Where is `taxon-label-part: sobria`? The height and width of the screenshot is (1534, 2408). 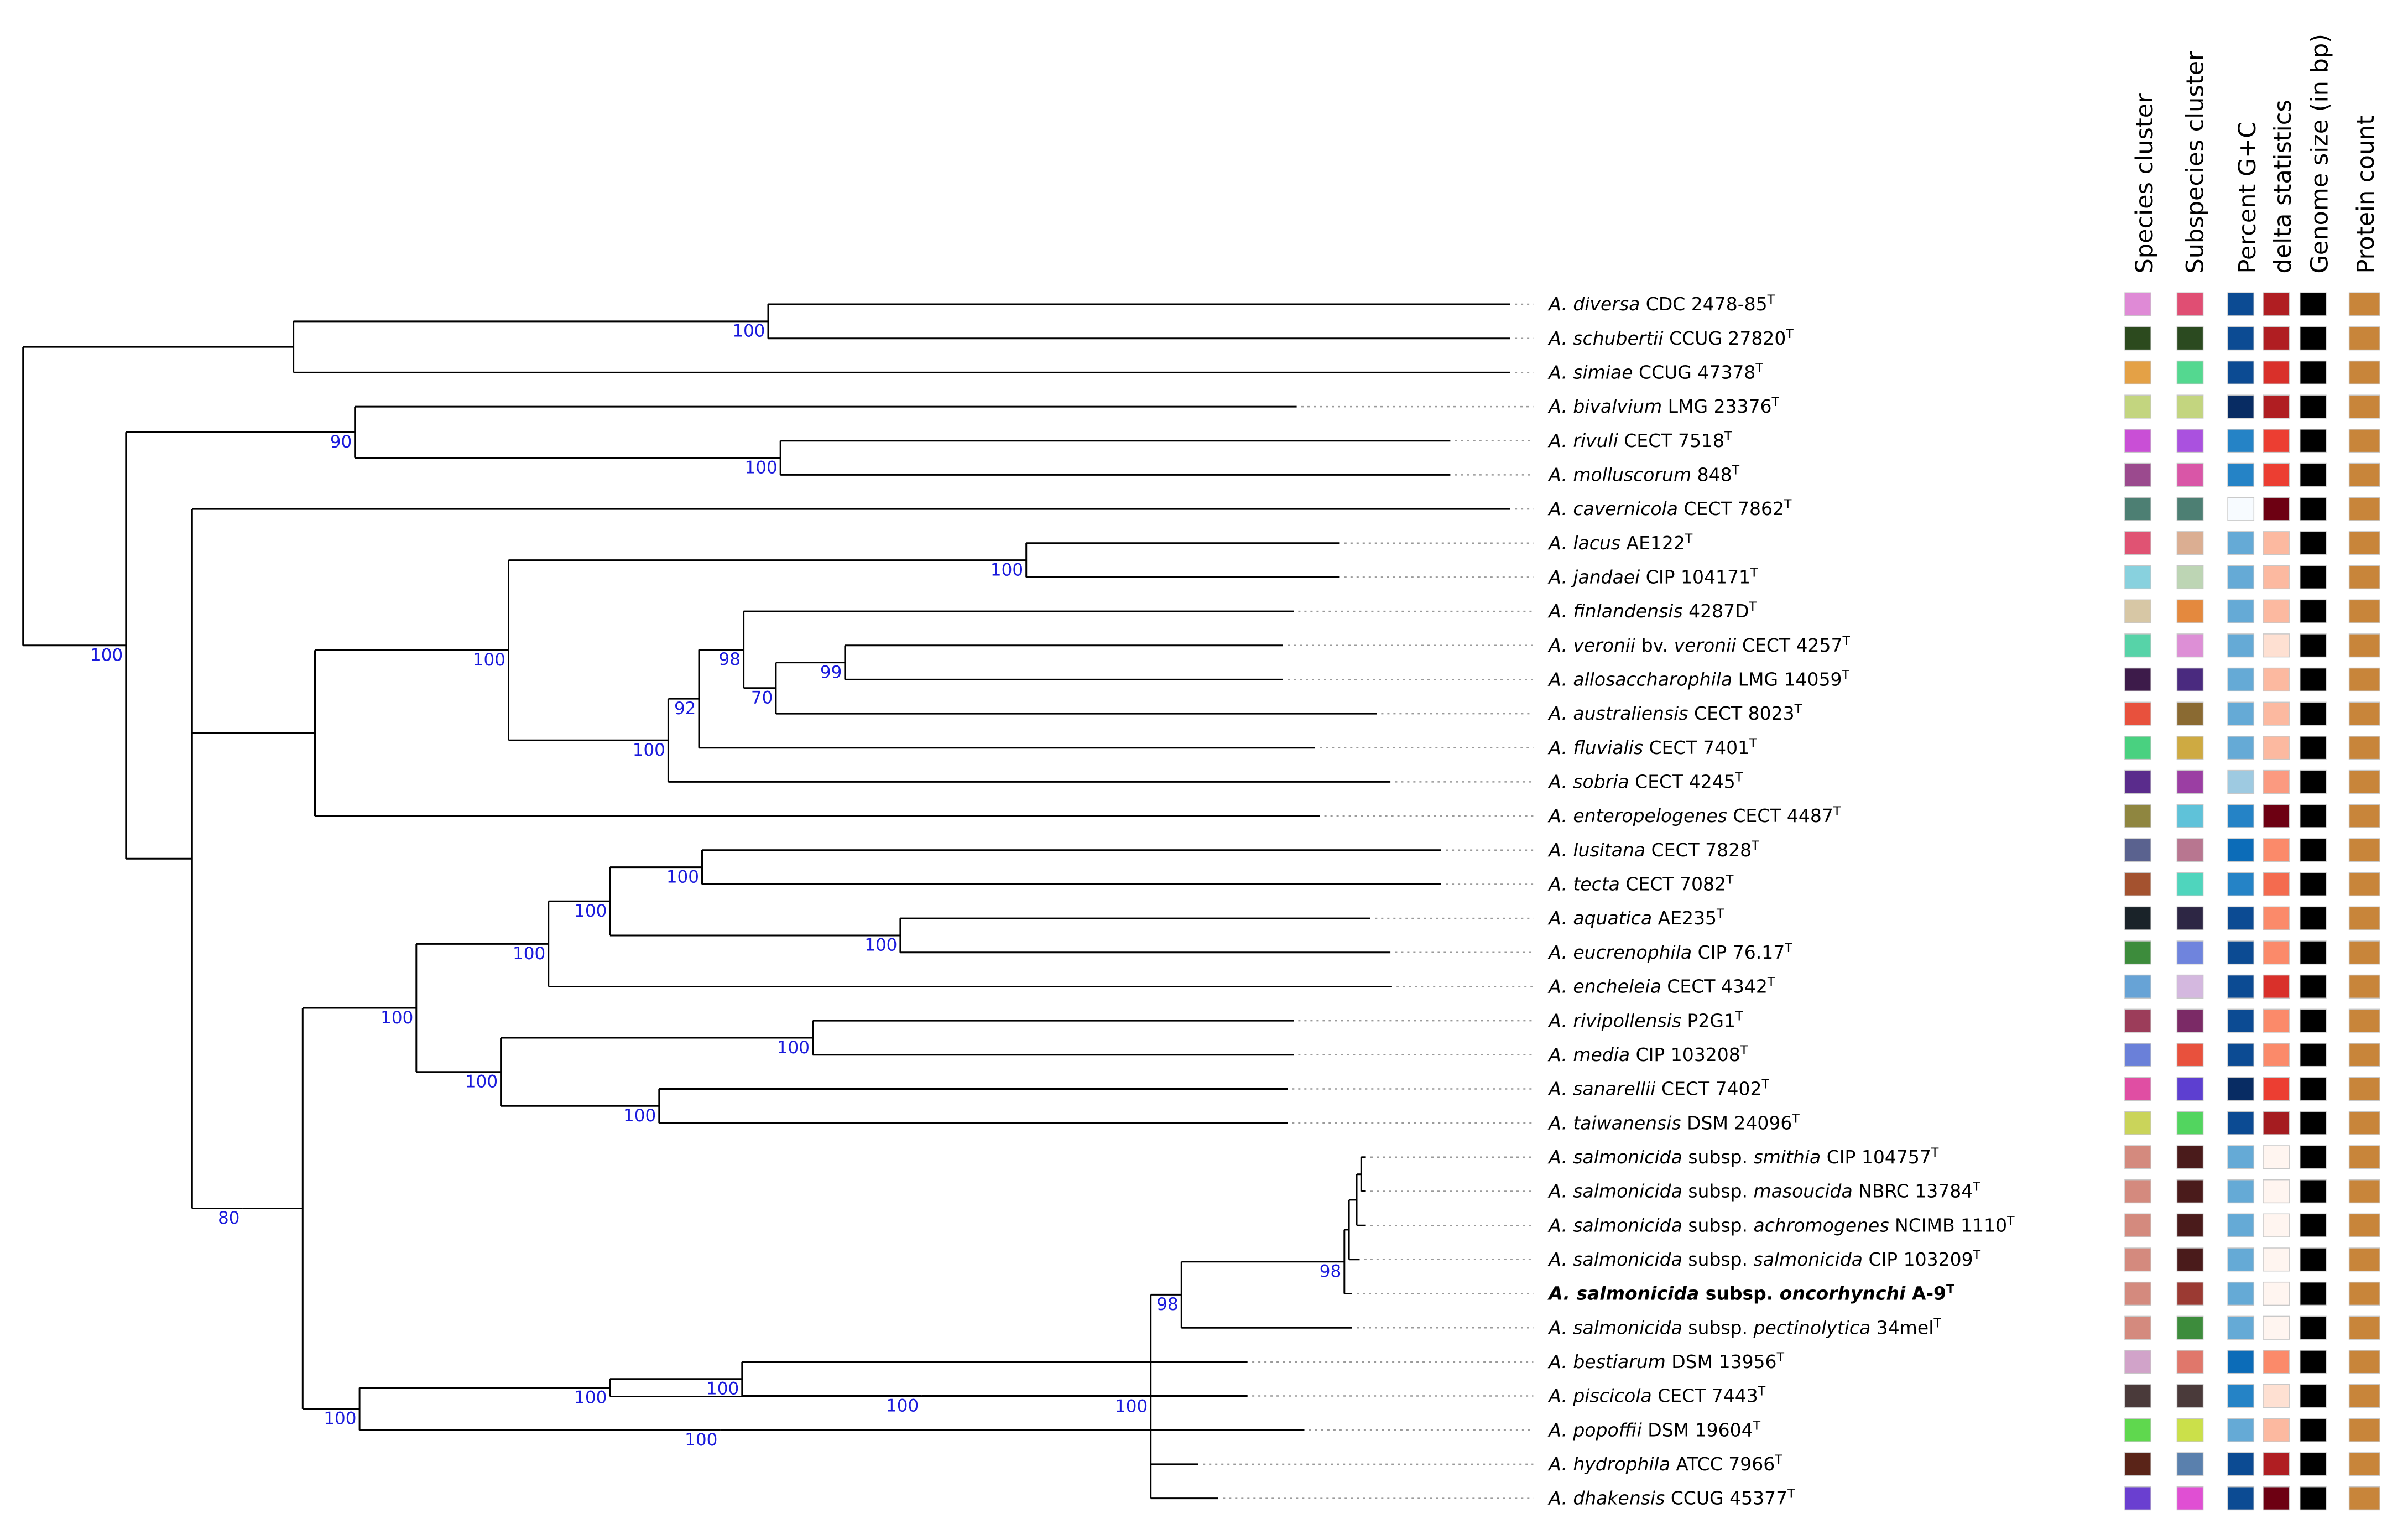
taxon-label-part: sobria is located at coordinates (1601, 782).